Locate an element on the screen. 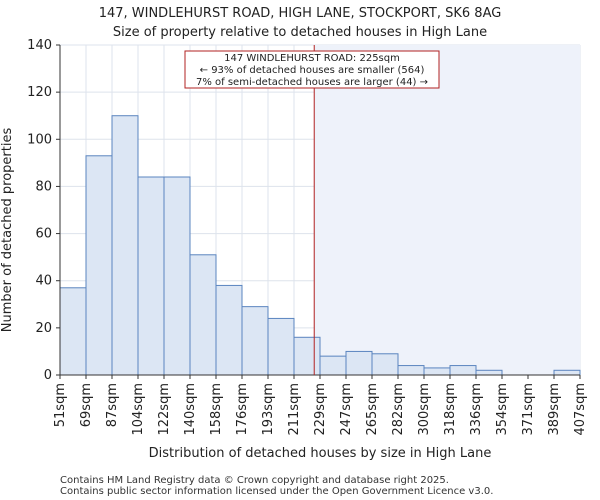 The width and height of the screenshot is (600, 500). bar-265sqm is located at coordinates (385, 364).